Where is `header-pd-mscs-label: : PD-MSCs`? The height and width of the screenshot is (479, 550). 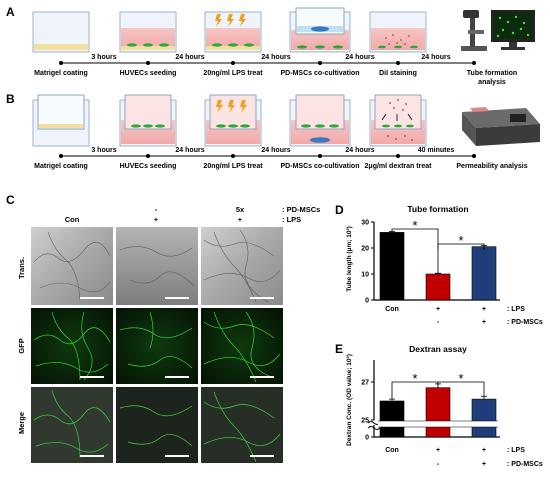
header-pd-mscs-label: : PD-MSCs is located at coordinates (301, 209).